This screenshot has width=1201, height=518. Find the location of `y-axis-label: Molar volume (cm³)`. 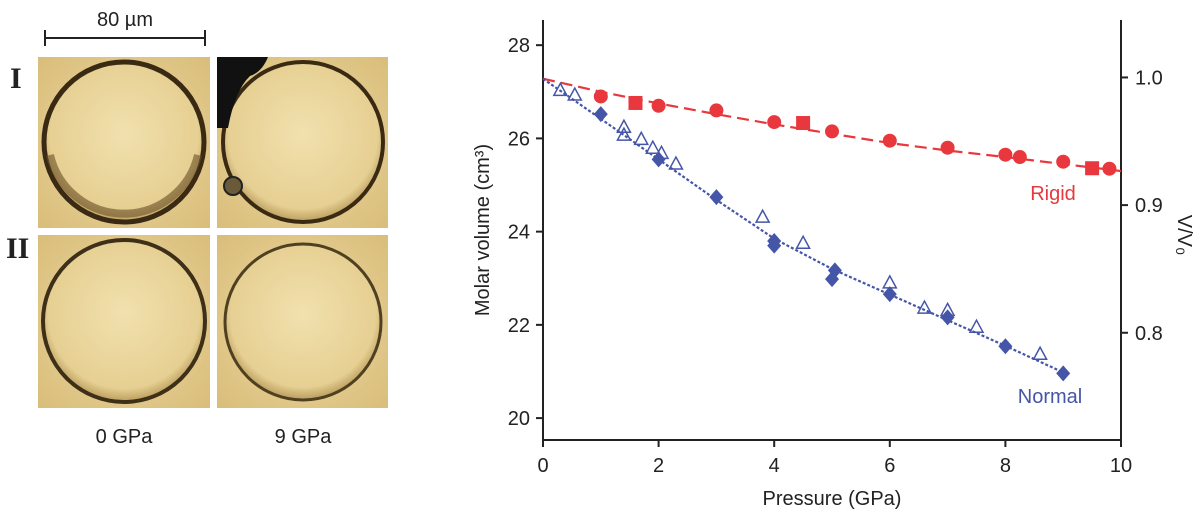

y-axis-label: Molar volume (cm³) is located at coordinates (483, 230).